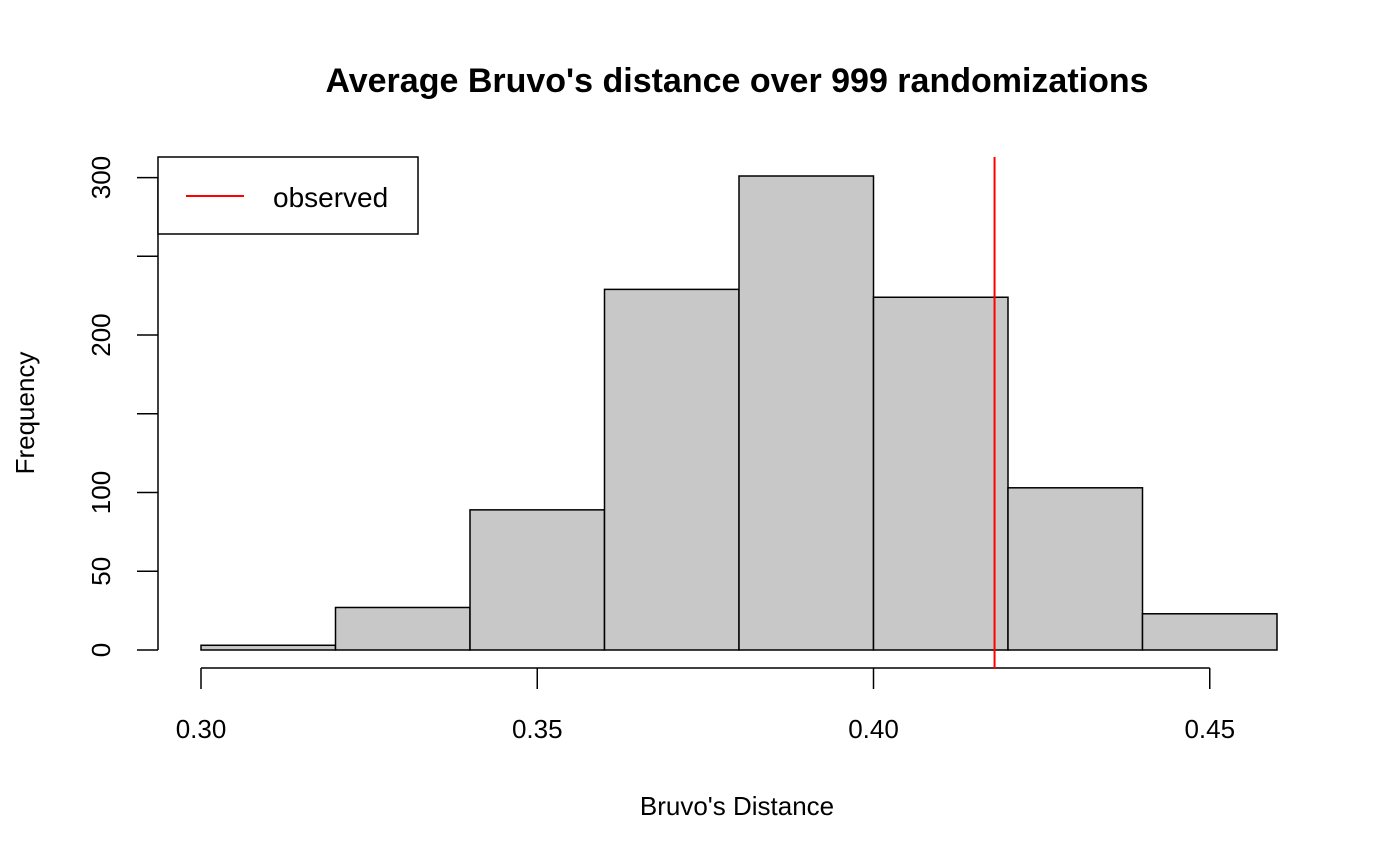 The image size is (1400, 865). What do you see at coordinates (101, 571) in the screenshot?
I see `y-tick-label: 50` at bounding box center [101, 571].